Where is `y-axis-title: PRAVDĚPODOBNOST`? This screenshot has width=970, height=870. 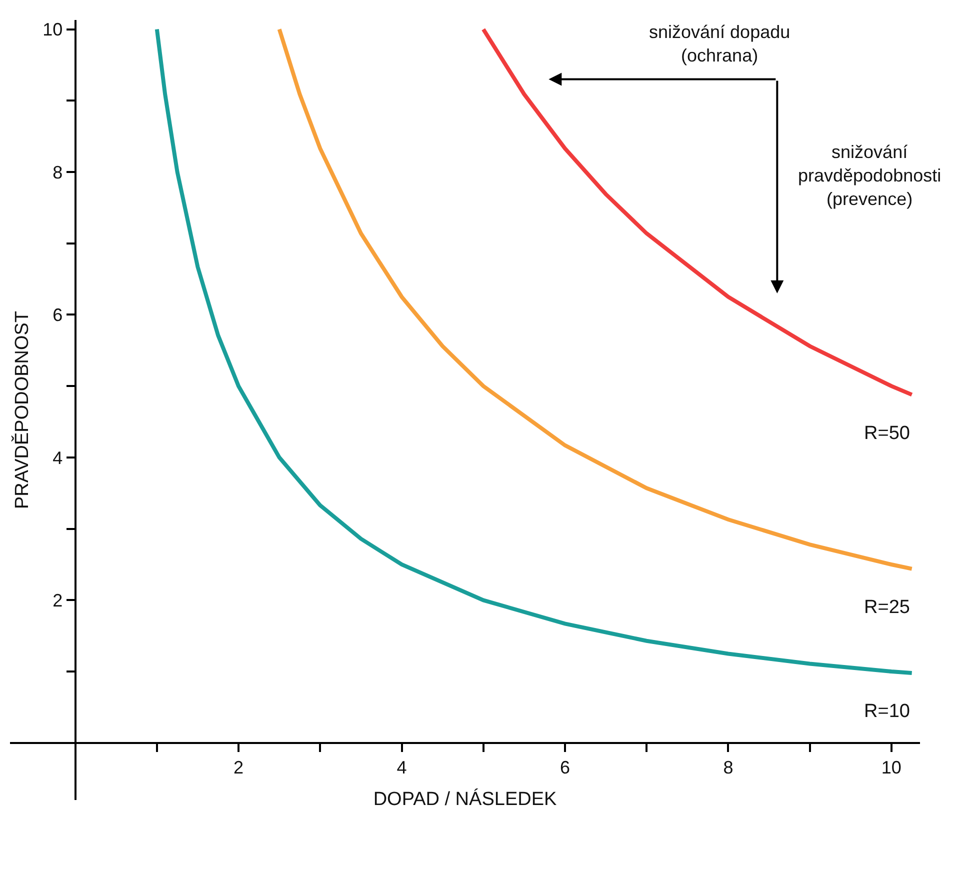
y-axis-title: PRAVDĚPODOBNOST is located at coordinates (22, 410).